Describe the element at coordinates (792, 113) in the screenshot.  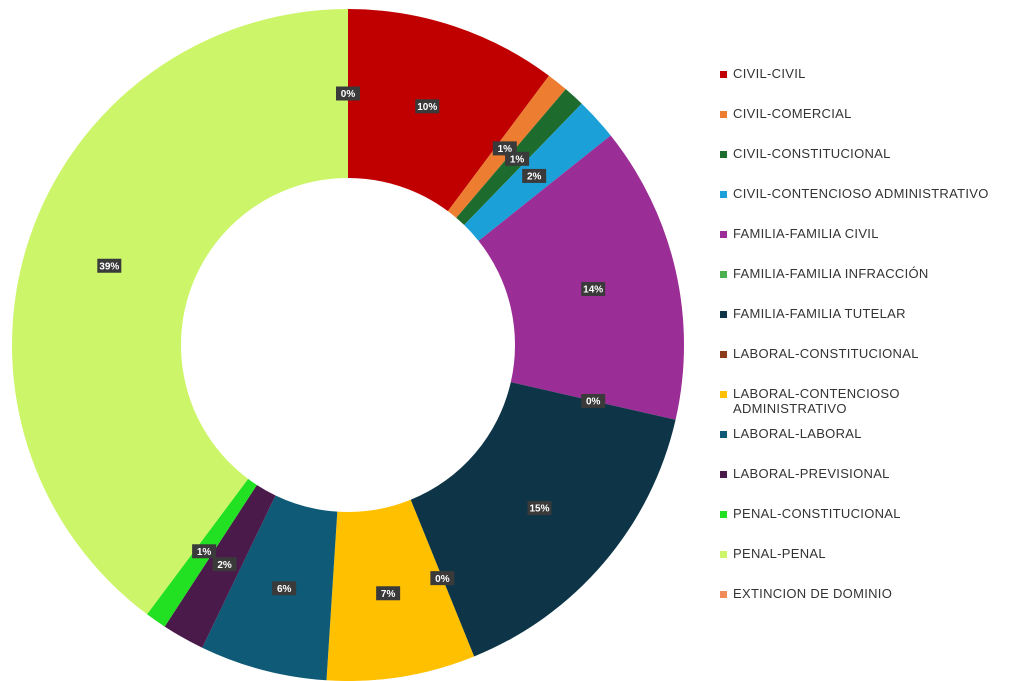
I see `legend-label: CIVIL-COMERCIAL` at that location.